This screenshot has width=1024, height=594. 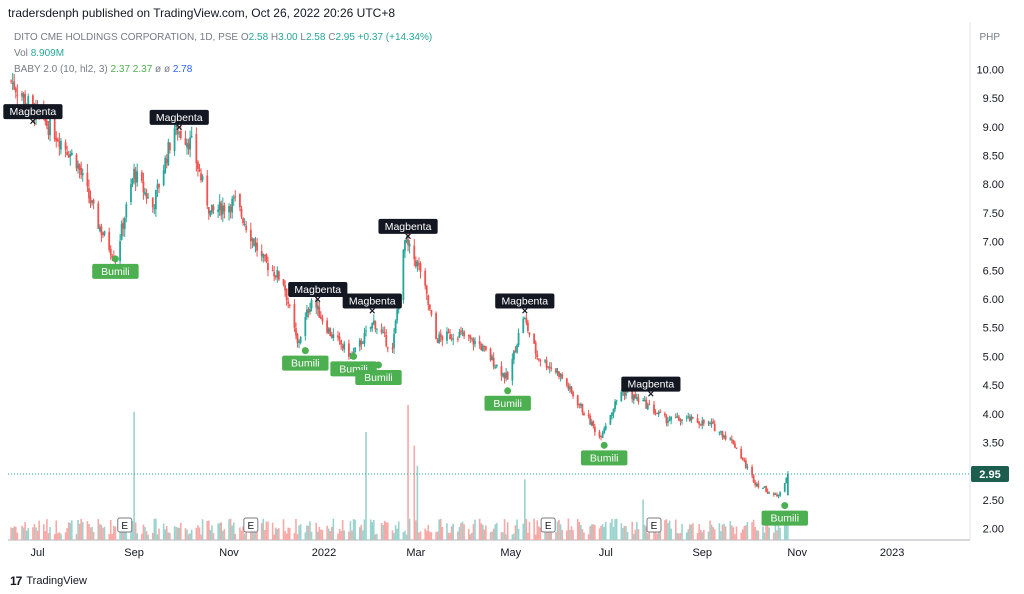 What do you see at coordinates (126, 37) in the screenshot?
I see `symbol-name: DITO CME HOLDINGS CORPORATION, 1D, PSE` at bounding box center [126, 37].